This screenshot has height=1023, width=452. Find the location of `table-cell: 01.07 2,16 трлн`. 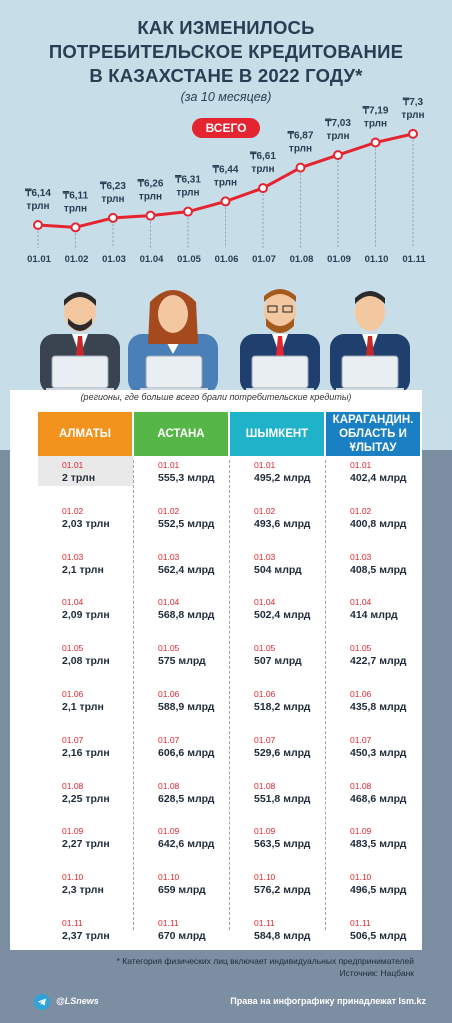

table-cell: 01.07 2,16 трлн is located at coordinates (85, 758).